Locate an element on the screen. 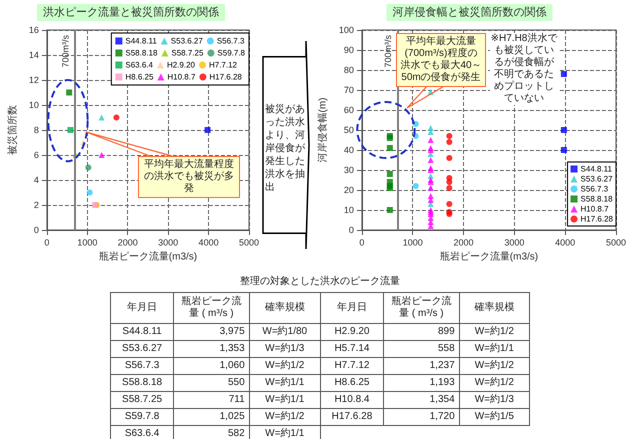 The width and height of the screenshot is (629, 439). y-tick-label: 20 is located at coordinates (349, 190).